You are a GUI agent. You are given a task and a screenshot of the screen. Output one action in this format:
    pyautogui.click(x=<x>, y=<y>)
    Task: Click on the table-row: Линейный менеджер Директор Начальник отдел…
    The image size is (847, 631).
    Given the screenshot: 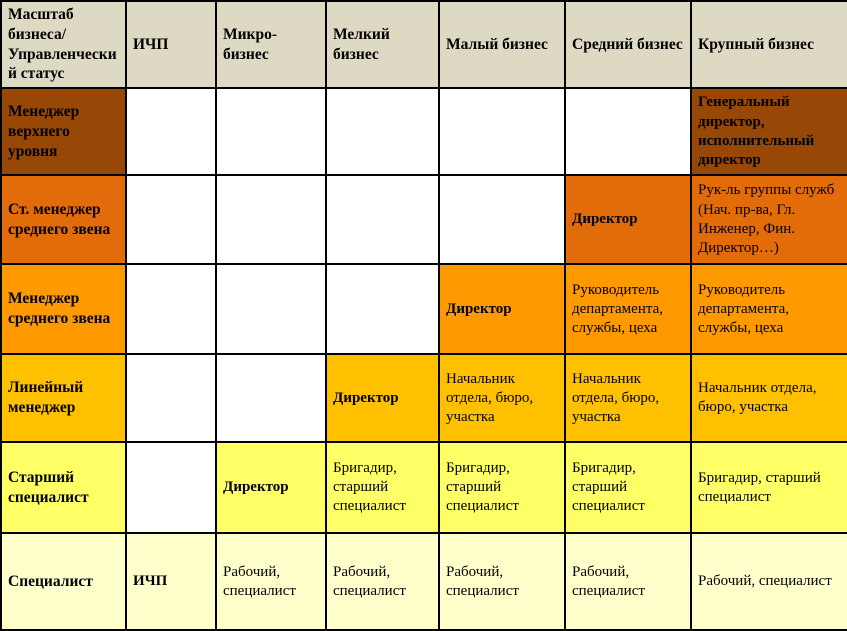 What is the action you would take?
    pyautogui.click(x=423, y=398)
    